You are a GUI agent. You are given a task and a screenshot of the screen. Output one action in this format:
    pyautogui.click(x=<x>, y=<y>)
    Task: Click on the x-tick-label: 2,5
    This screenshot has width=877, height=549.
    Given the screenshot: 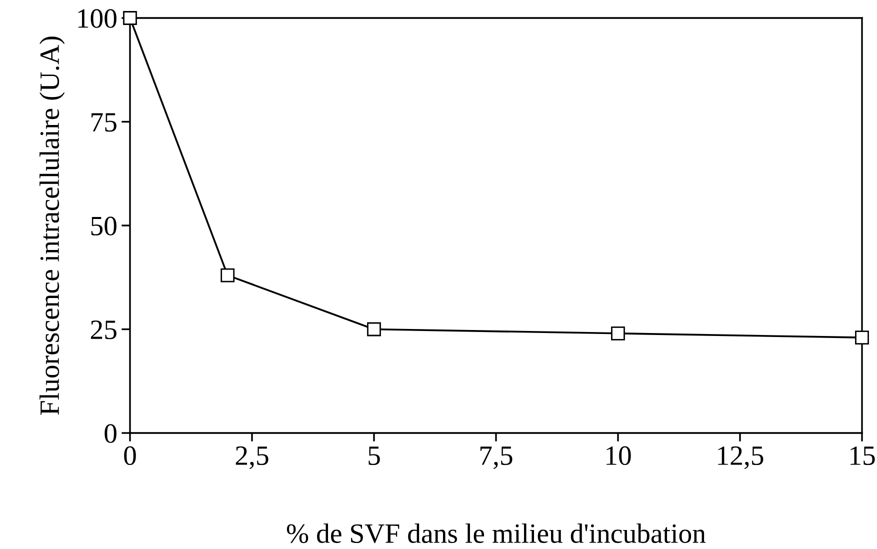 What is the action you would take?
    pyautogui.click(x=252, y=458)
    